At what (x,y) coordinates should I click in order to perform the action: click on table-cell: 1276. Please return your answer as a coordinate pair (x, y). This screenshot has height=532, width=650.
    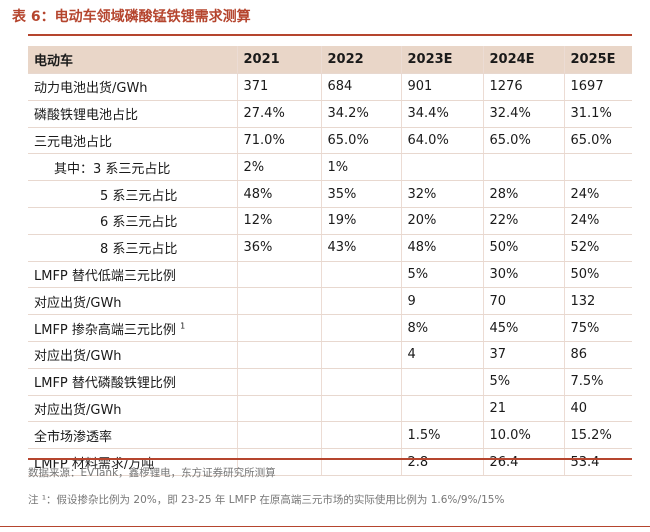
    Looking at the image, I should click on (523, 87).